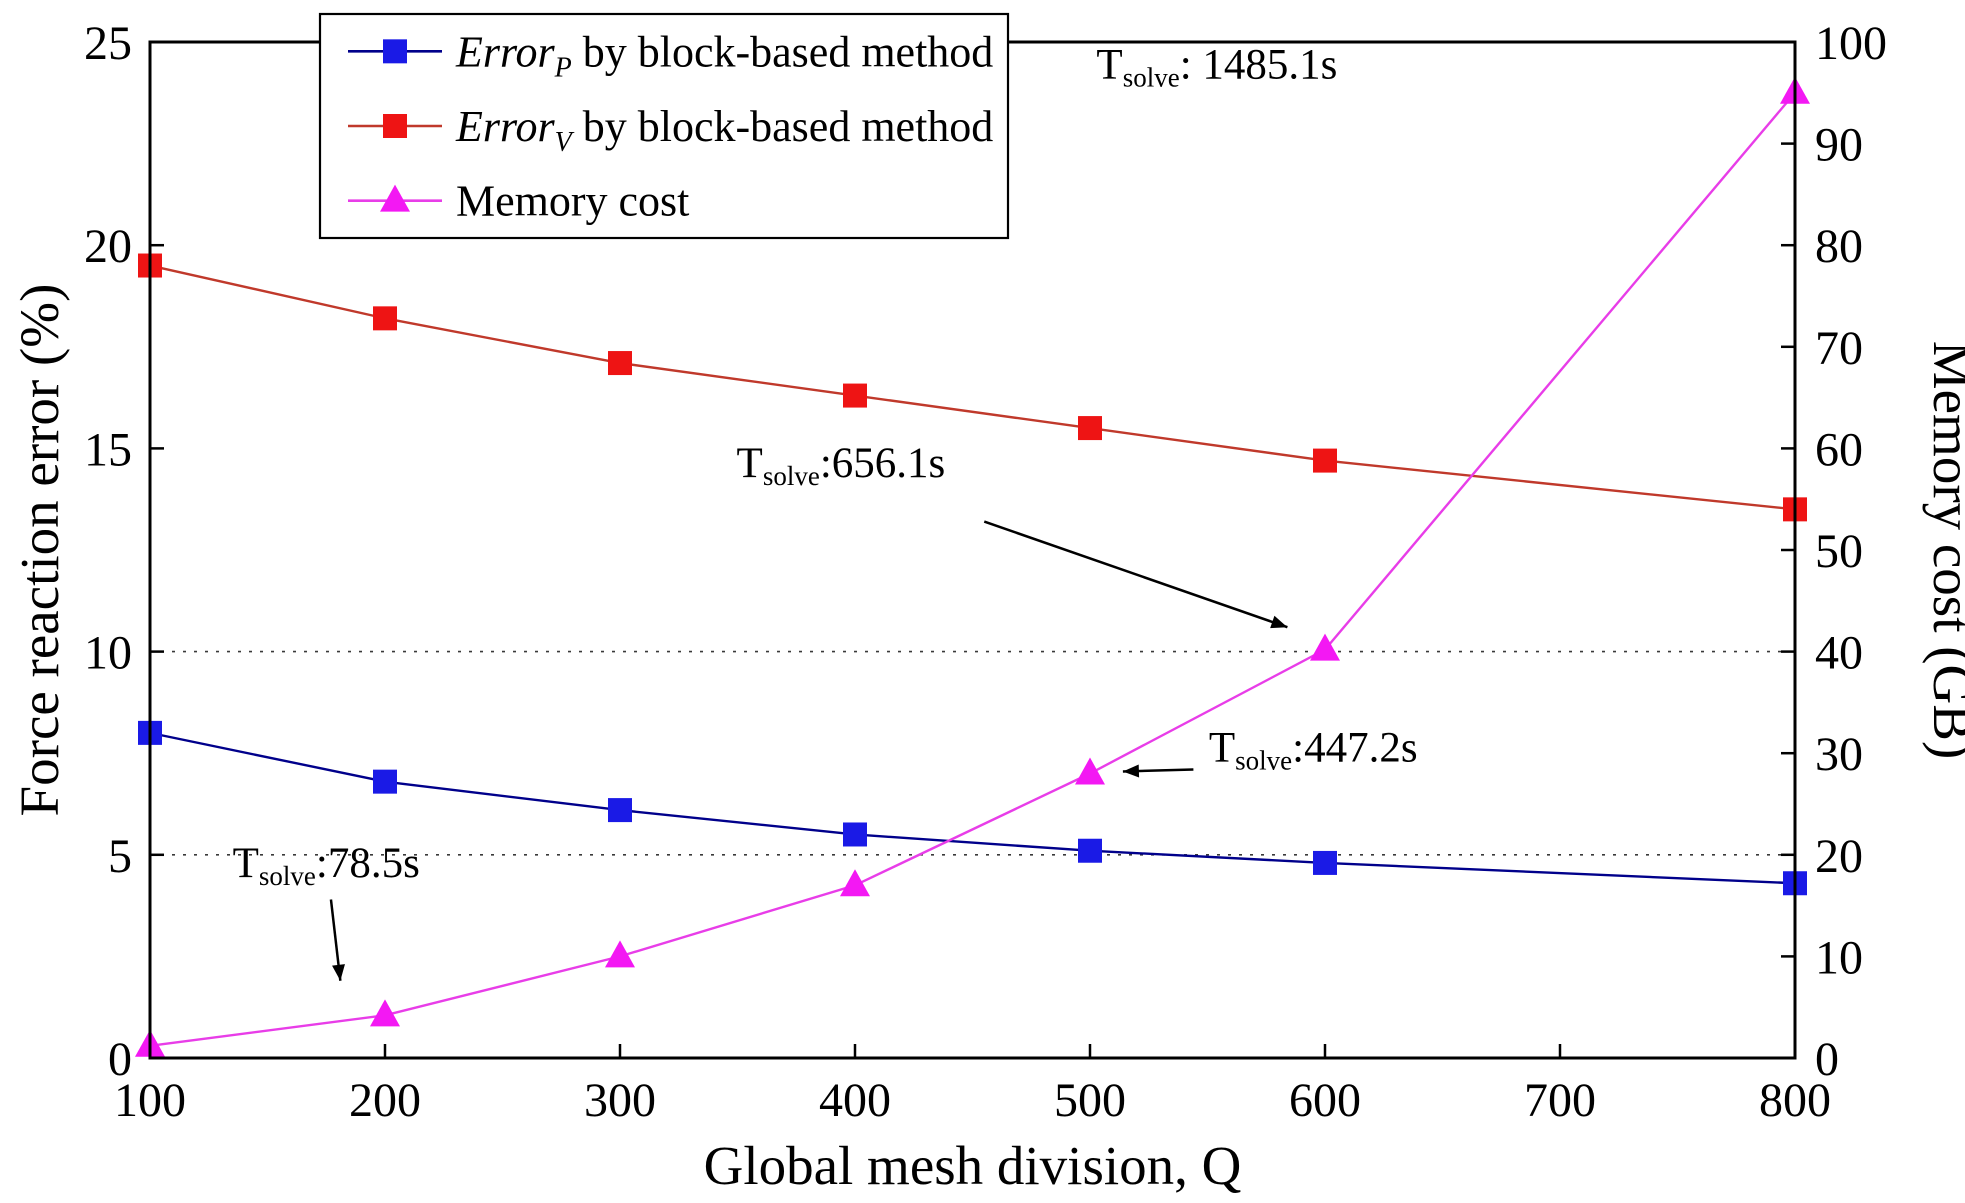 The height and width of the screenshot is (1203, 1965). What do you see at coordinates (1325, 1100) in the screenshot?
I see `x-tick-label: 600` at bounding box center [1325, 1100].